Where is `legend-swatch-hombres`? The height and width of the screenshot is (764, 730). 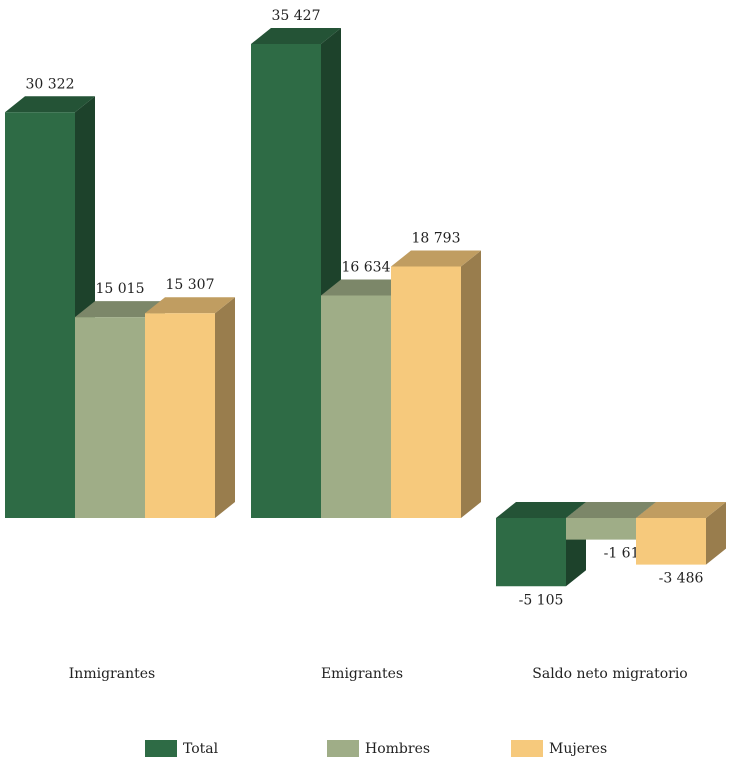 legend-swatch-hombres is located at coordinates (343, 748).